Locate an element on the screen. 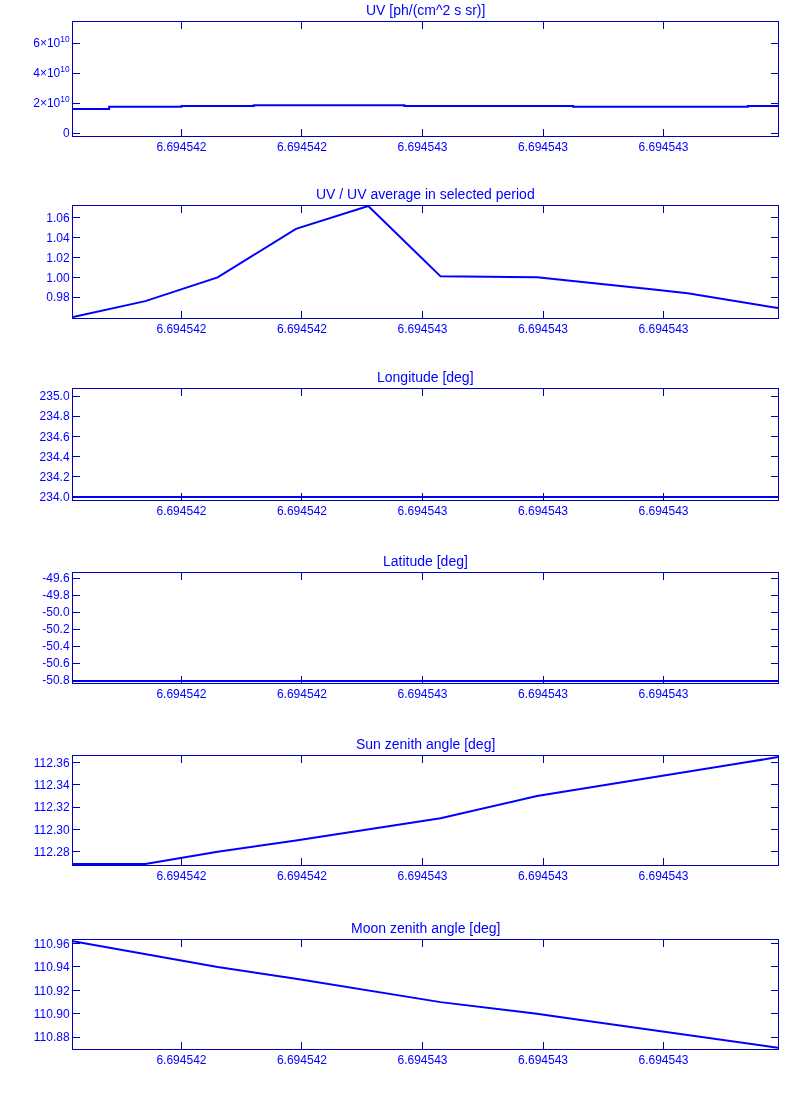 The height and width of the screenshot is (1100, 800). y-tick-label: 234.8 is located at coordinates (54, 416).